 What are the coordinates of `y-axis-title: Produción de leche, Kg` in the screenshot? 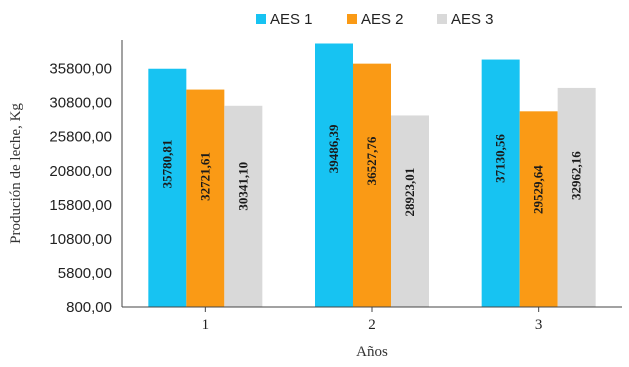 It's located at (16, 173).